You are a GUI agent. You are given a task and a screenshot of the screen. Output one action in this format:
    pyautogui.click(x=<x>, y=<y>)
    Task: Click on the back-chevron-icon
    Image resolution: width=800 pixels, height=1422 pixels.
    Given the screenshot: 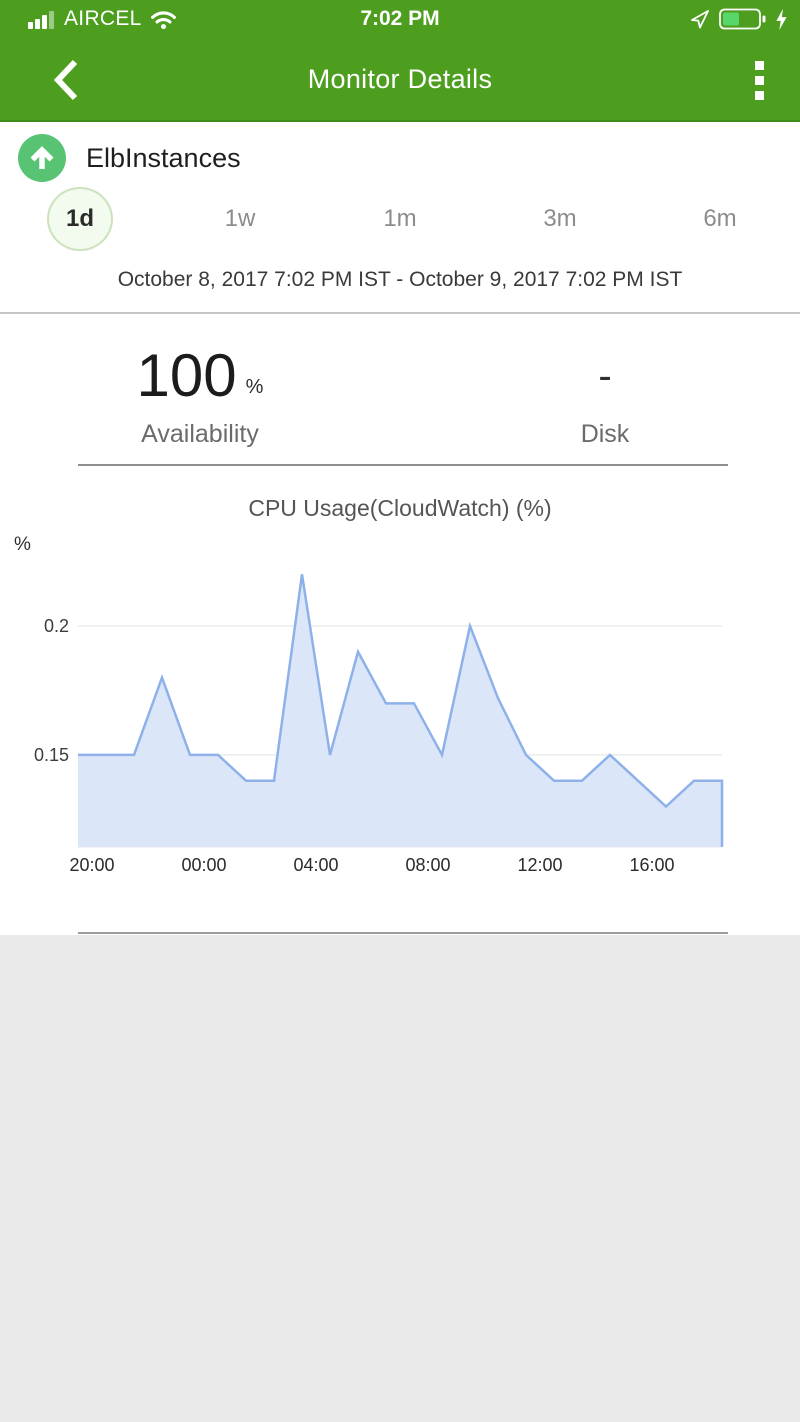 What is the action you would take?
    pyautogui.click(x=65, y=80)
    